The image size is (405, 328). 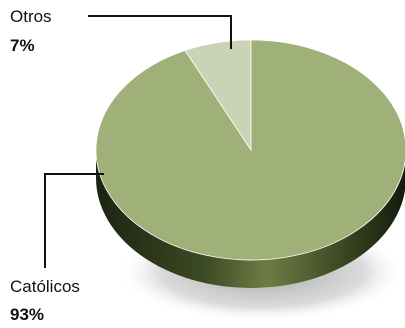 I want to click on label-catolicos: Católicos 93%, so click(x=57, y=248).